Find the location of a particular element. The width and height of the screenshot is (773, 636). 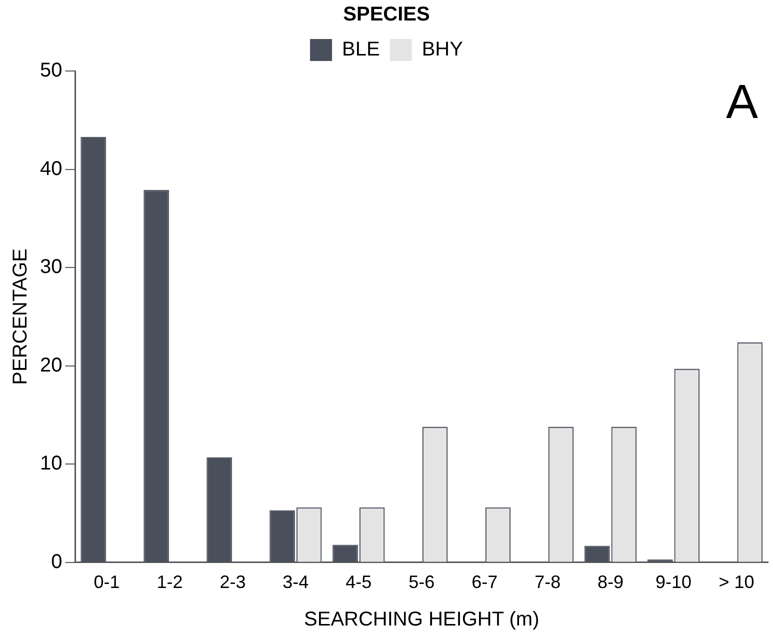

x-tick-label: 7-8 is located at coordinates (547, 582).